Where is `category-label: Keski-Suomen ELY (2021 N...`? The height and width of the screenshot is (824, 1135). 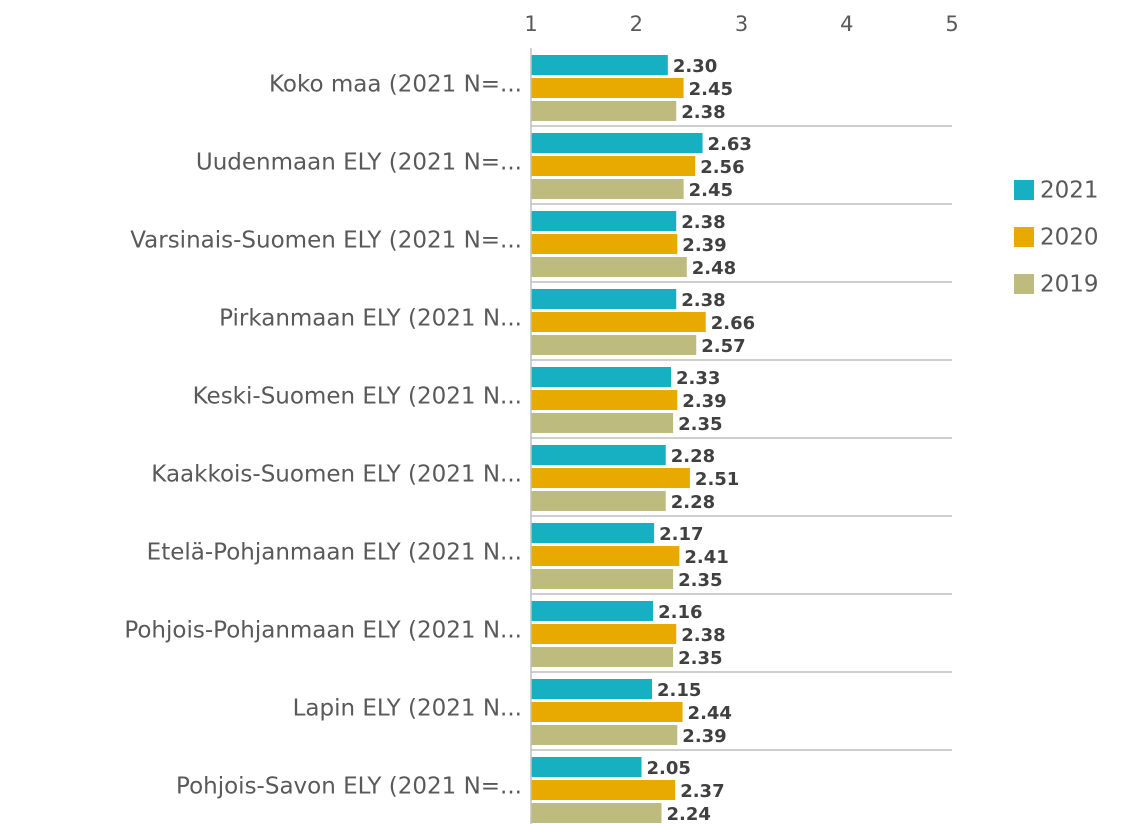 category-label: Keski-Suomen ELY (2021 N... is located at coordinates (357, 397).